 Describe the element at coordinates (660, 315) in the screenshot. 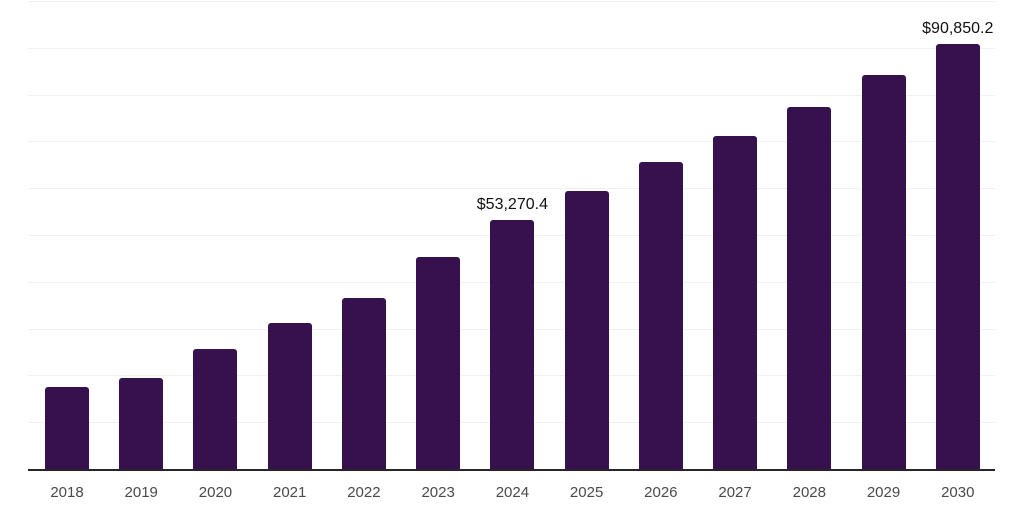

I see `bar-2026` at that location.